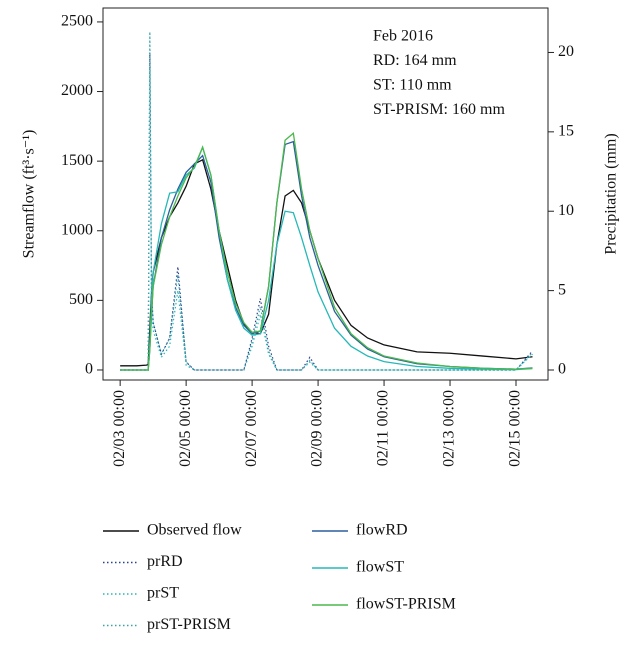  What do you see at coordinates (251, 428) in the screenshot?
I see `x-tick-label: 02/07 00:00` at bounding box center [251, 428].